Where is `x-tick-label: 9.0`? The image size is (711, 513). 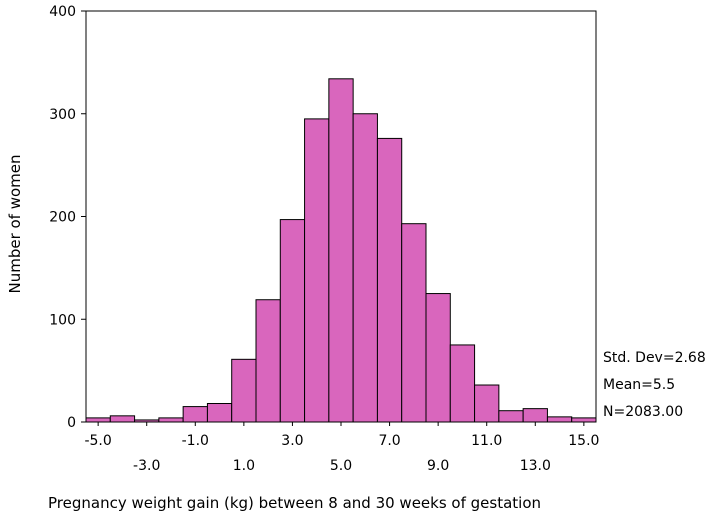
x-tick-label: 9.0 is located at coordinates (438, 466).